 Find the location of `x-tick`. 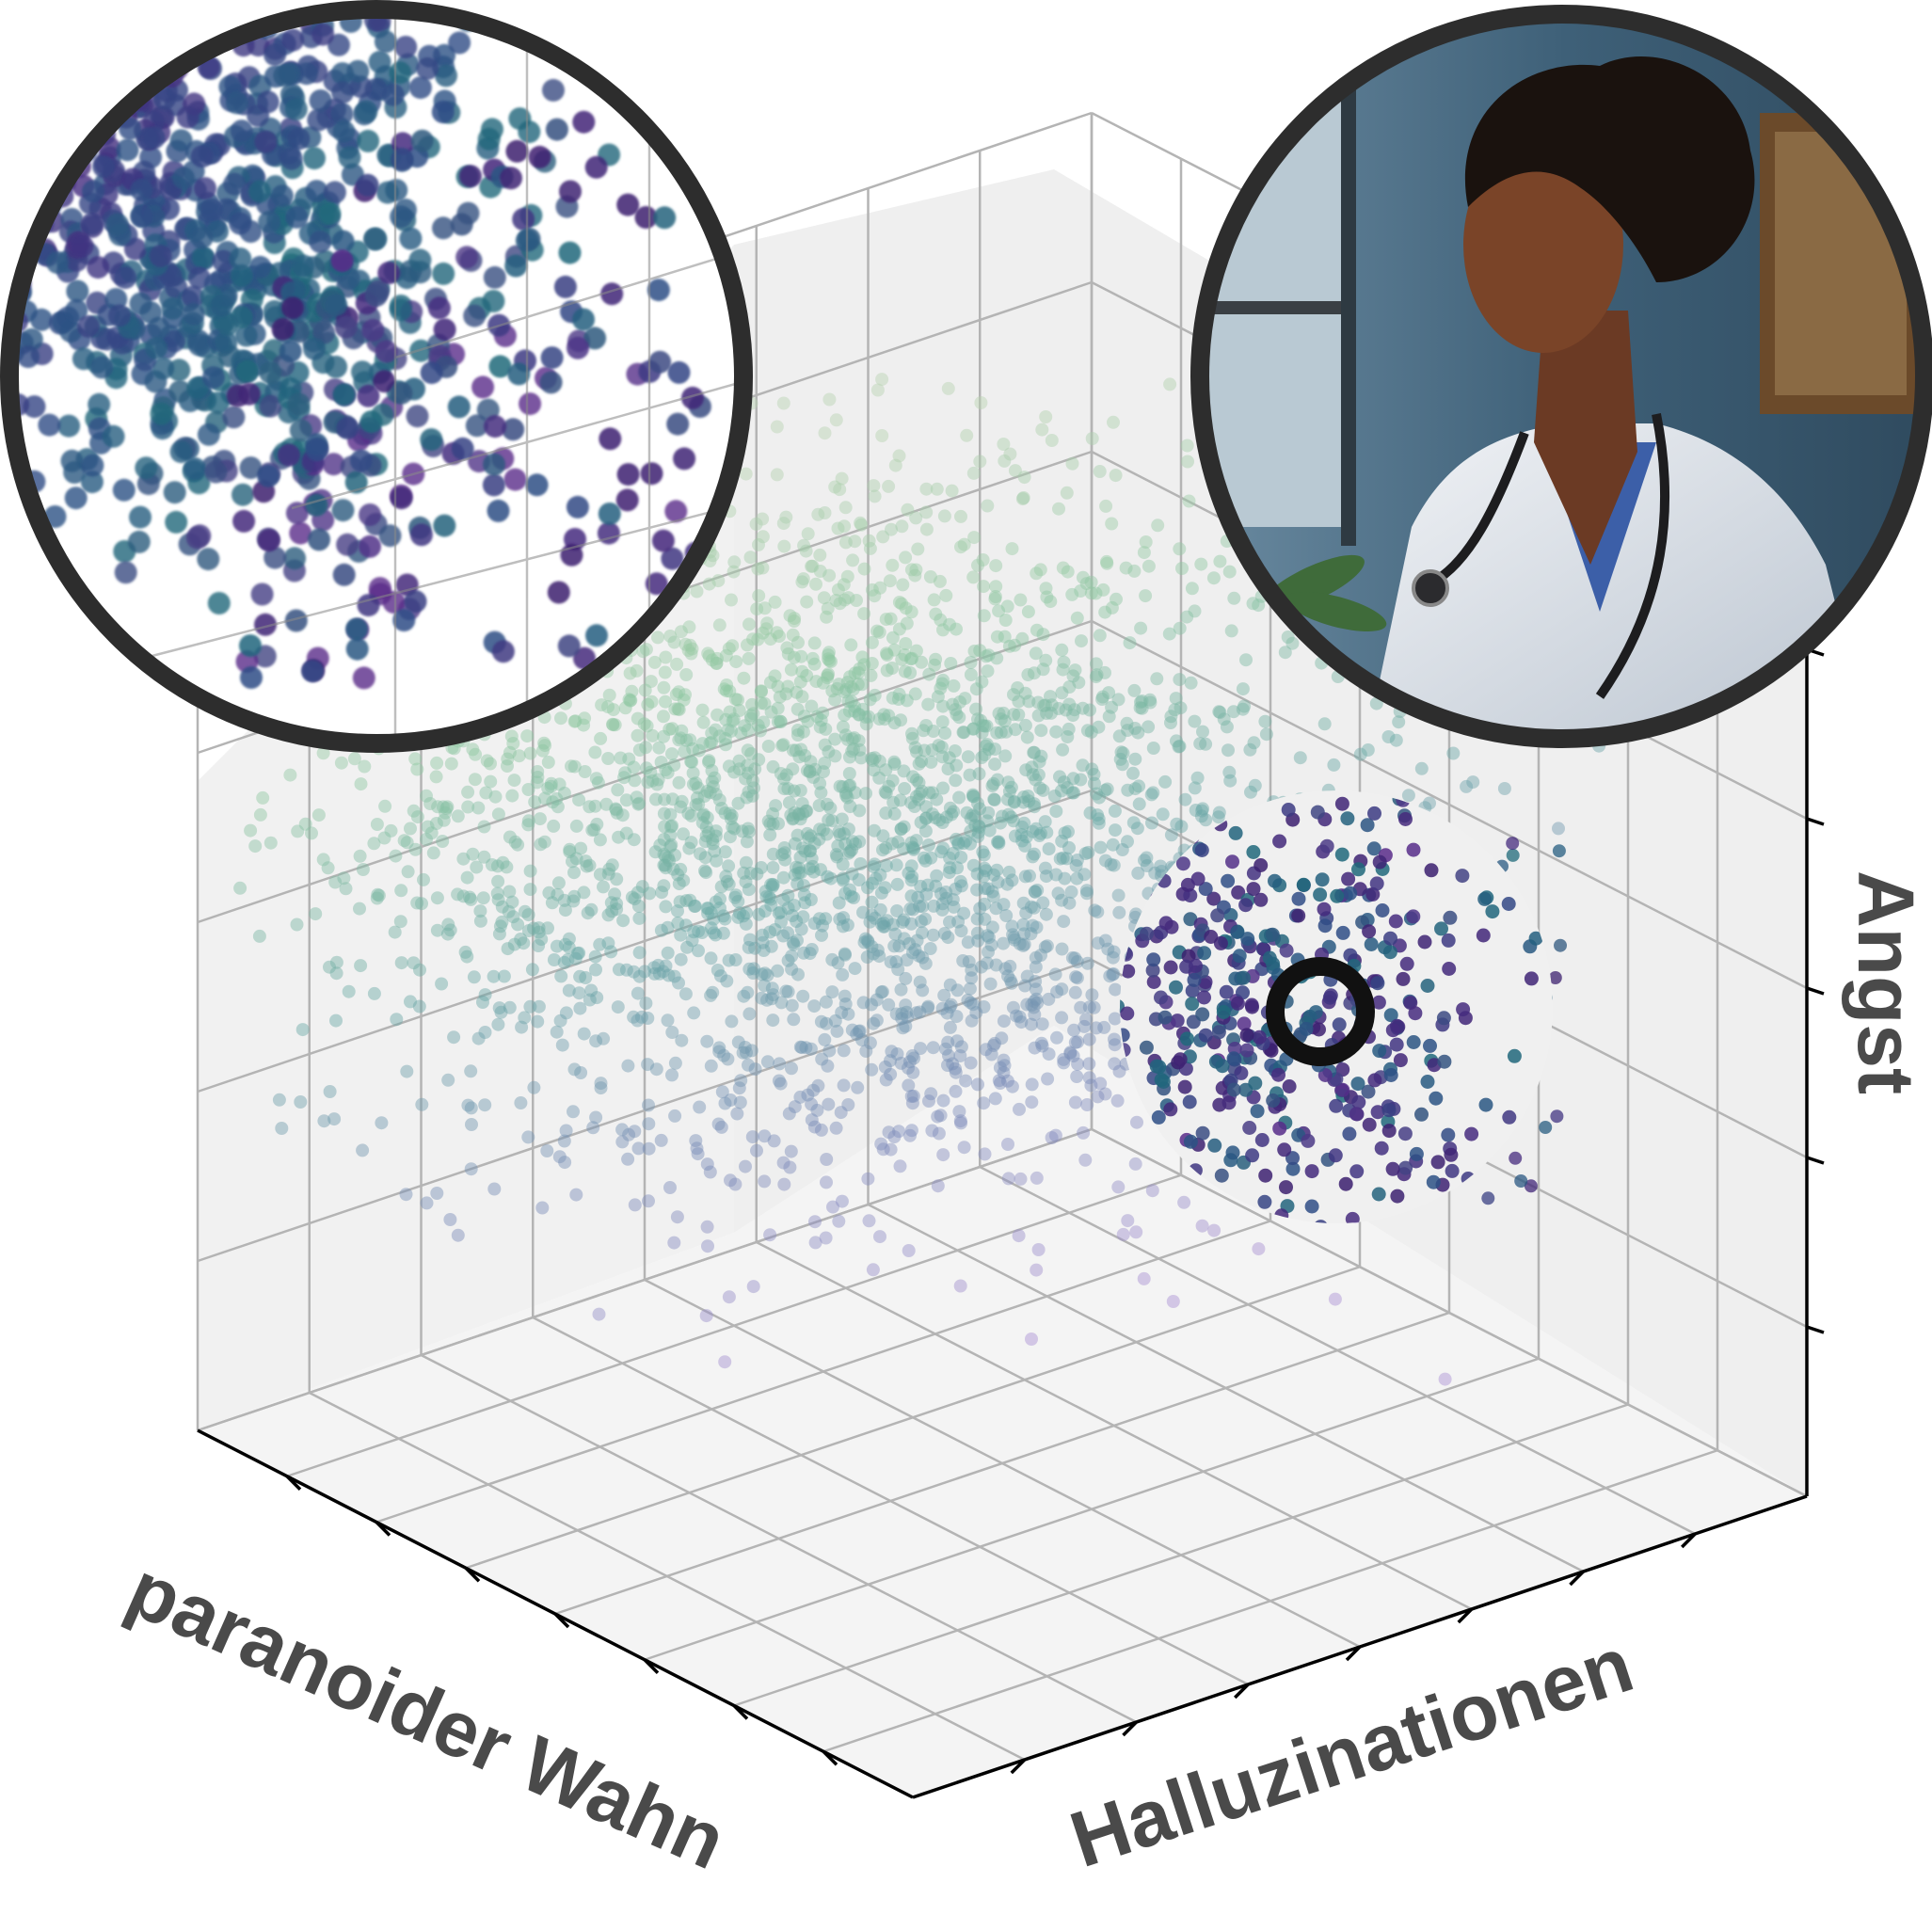

x-tick is located at coordinates (830, 1758).